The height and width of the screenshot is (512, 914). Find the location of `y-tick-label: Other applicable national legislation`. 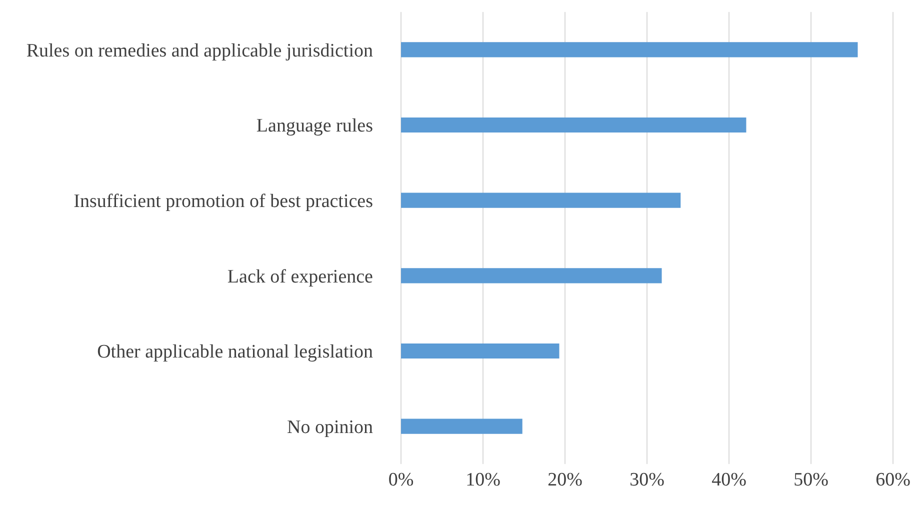

y-tick-label: Other applicable national legislation is located at coordinates (235, 352).